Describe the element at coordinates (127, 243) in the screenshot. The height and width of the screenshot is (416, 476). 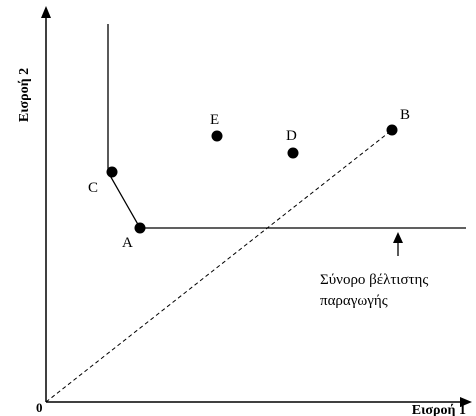
I see `point-a-label: A` at that location.